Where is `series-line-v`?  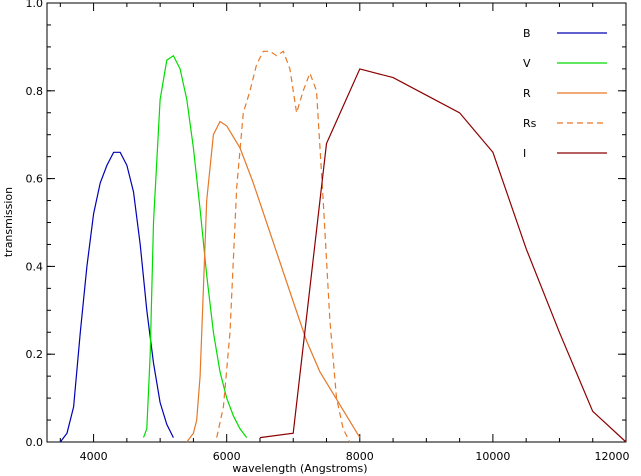
series-line-v is located at coordinates (195, 246).